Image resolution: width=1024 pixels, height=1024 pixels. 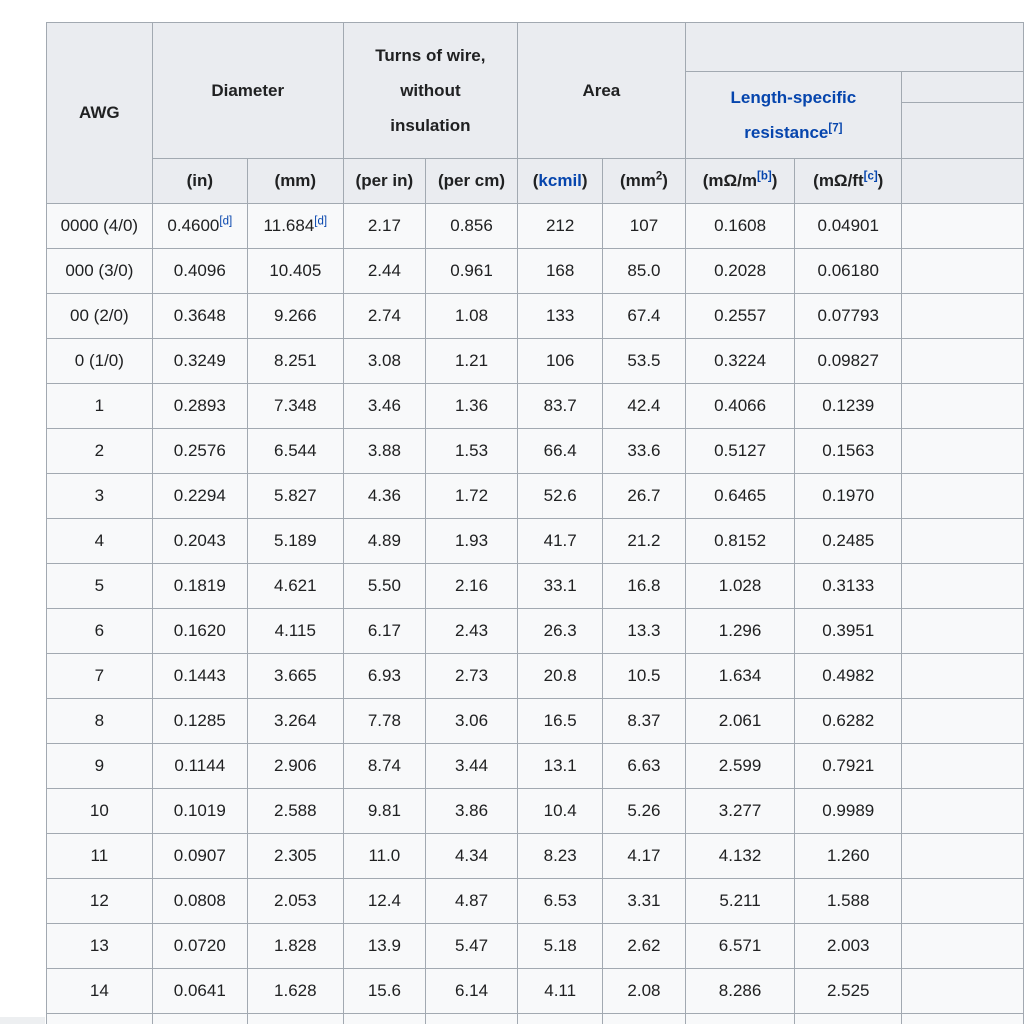 What do you see at coordinates (384, 856) in the screenshot?
I see `cell-turns-per-in: 11.0` at bounding box center [384, 856].